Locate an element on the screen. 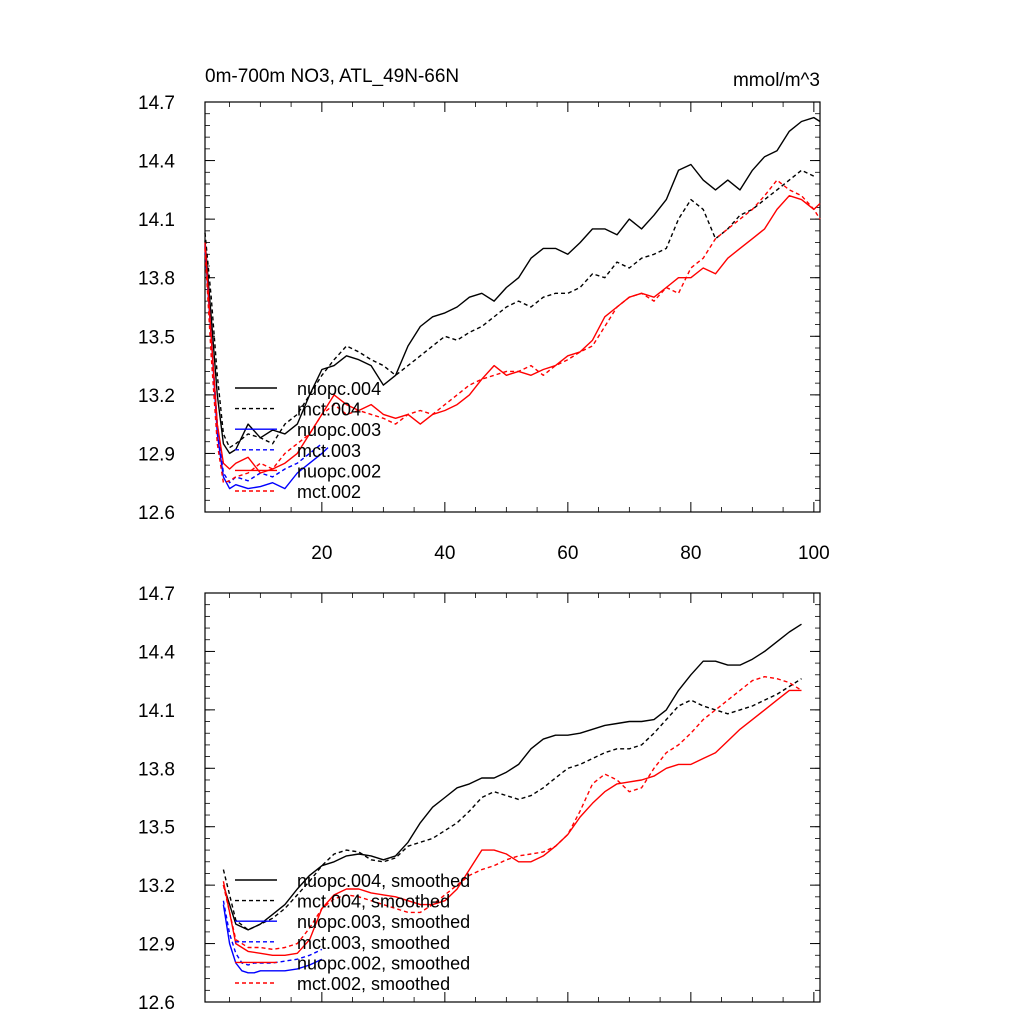 This screenshot has width=1024, height=1024. series-line-mct-004-smoothed is located at coordinates (512, 804).